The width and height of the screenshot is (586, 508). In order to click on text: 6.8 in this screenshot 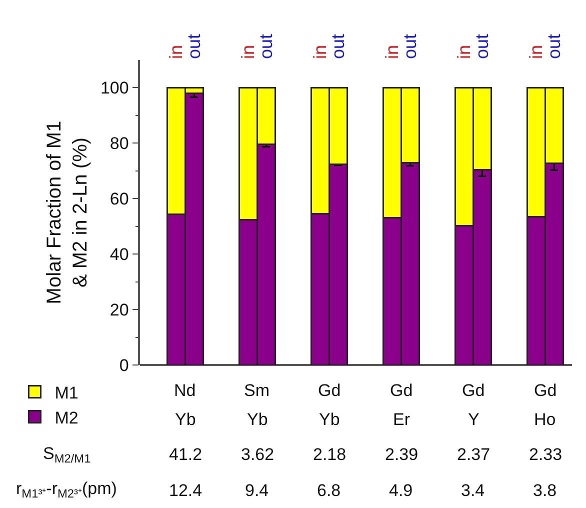, I will do `click(329, 490)`.